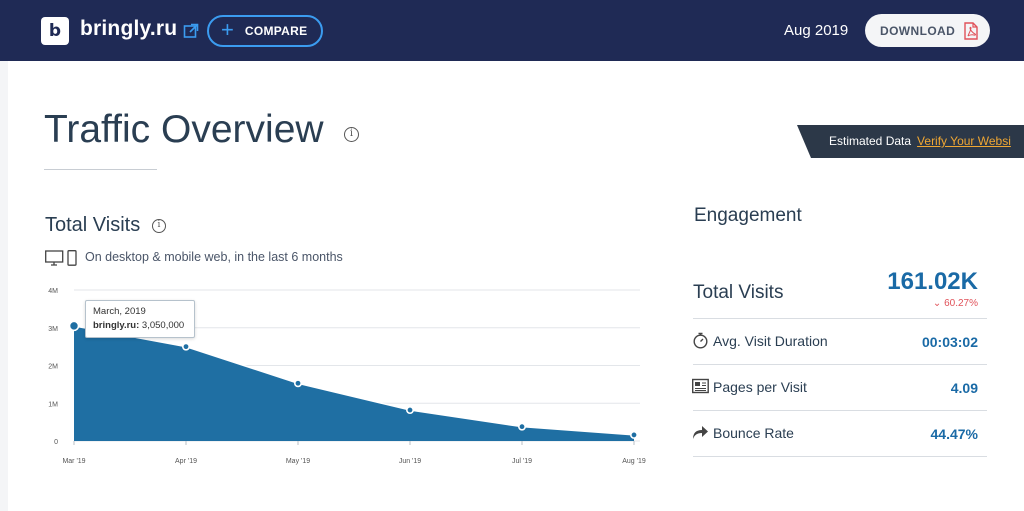 The image size is (1024, 511). Describe the element at coordinates (700, 386) in the screenshot. I see `pages-icon` at that location.